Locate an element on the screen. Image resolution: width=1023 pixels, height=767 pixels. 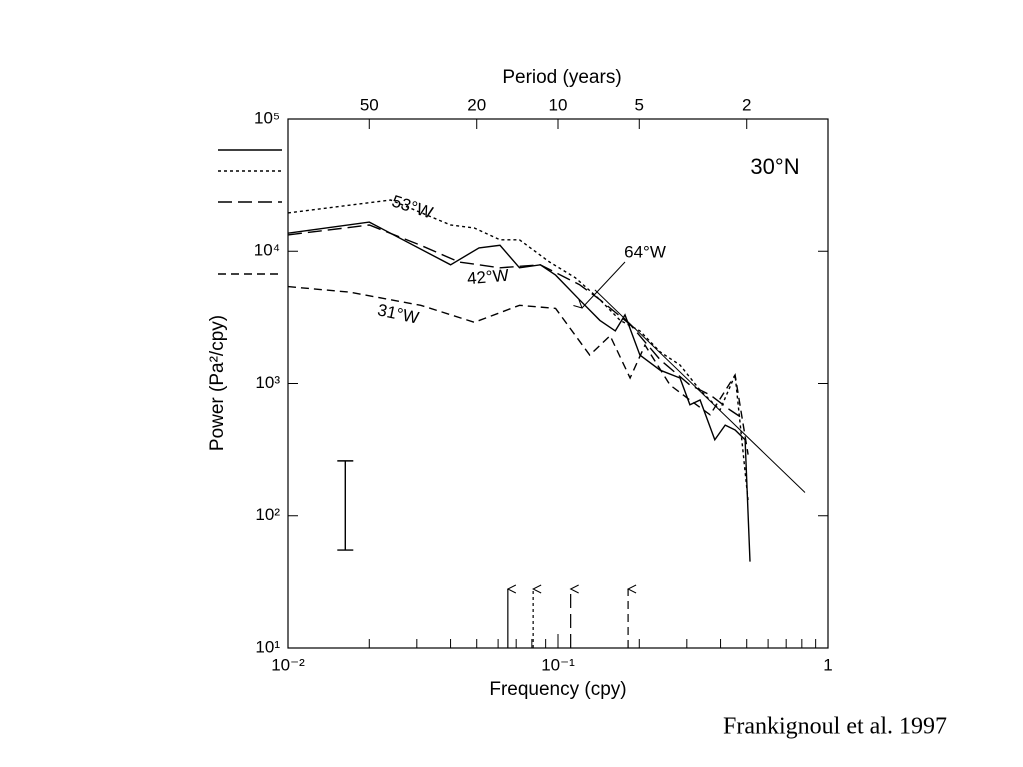
x-tick-label: 1 is located at coordinates (827, 664).